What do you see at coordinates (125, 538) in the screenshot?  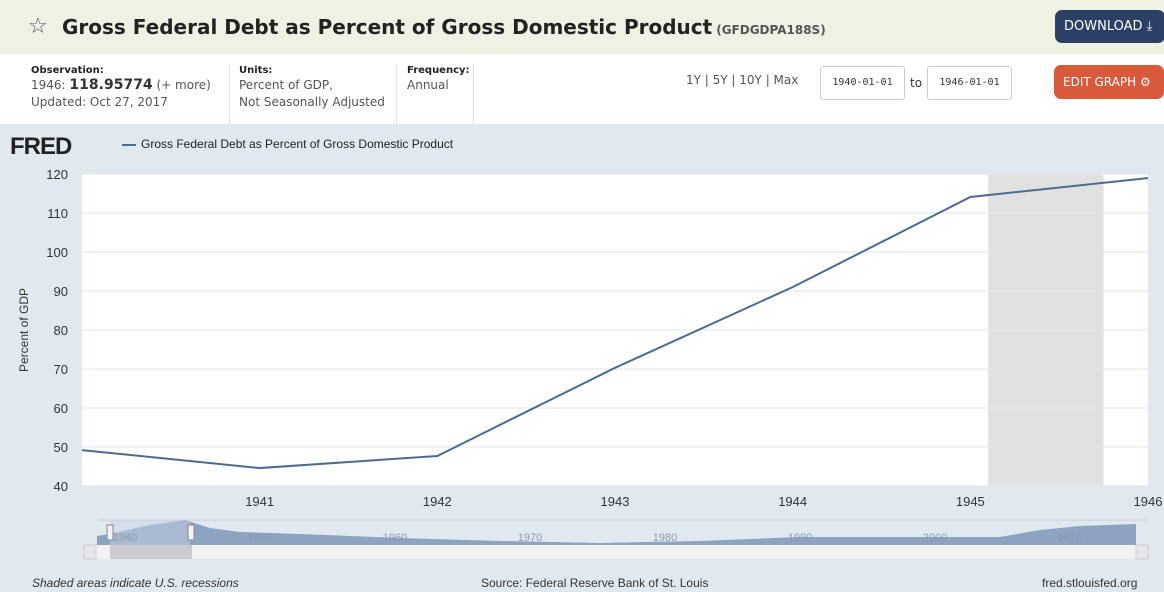 I see `navigator-label: 1940` at bounding box center [125, 538].